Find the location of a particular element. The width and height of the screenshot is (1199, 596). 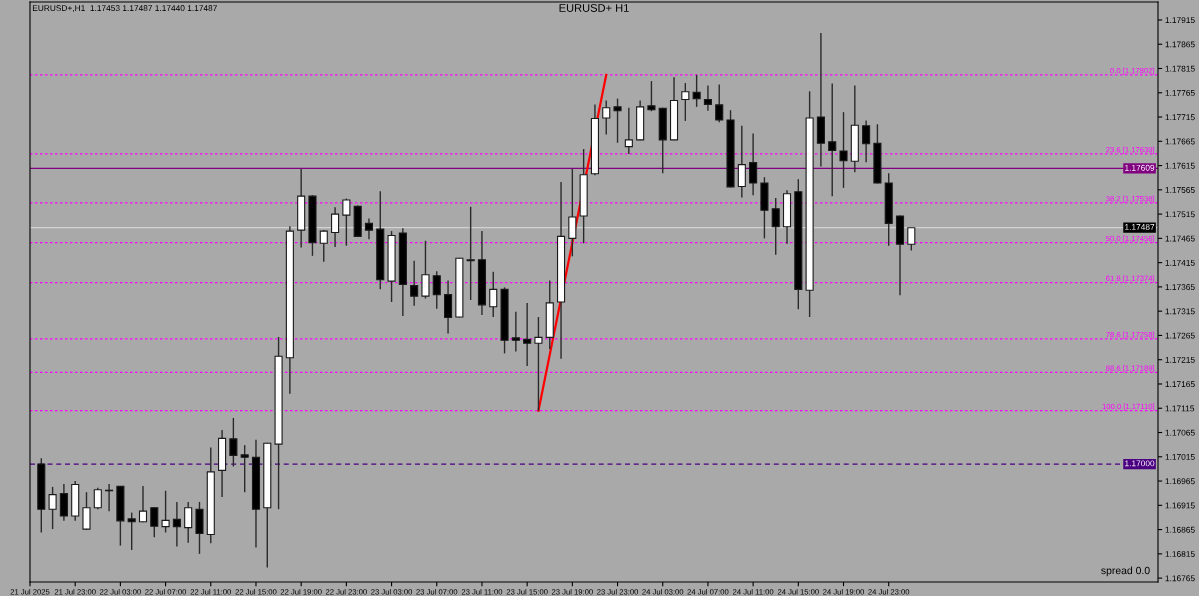

y-tick-label: 1.17115 is located at coordinates (1180, 408).